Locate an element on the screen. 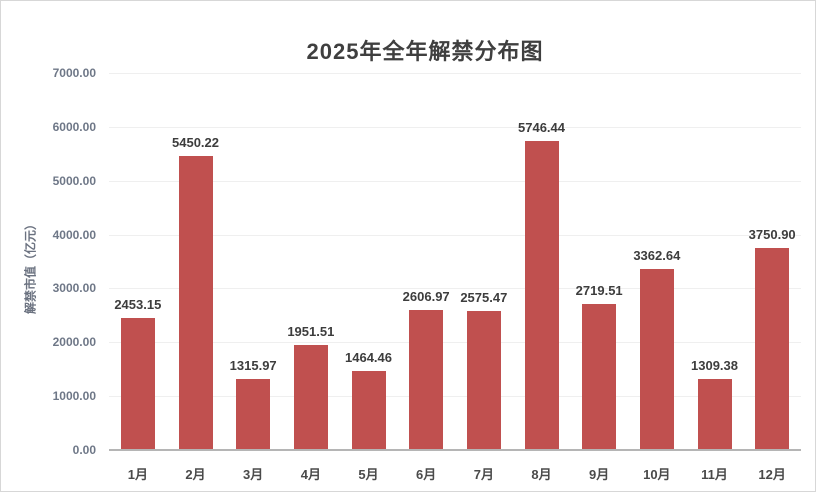 The width and height of the screenshot is (816, 492). value-label-7月: 2575.47 is located at coordinates (484, 298).